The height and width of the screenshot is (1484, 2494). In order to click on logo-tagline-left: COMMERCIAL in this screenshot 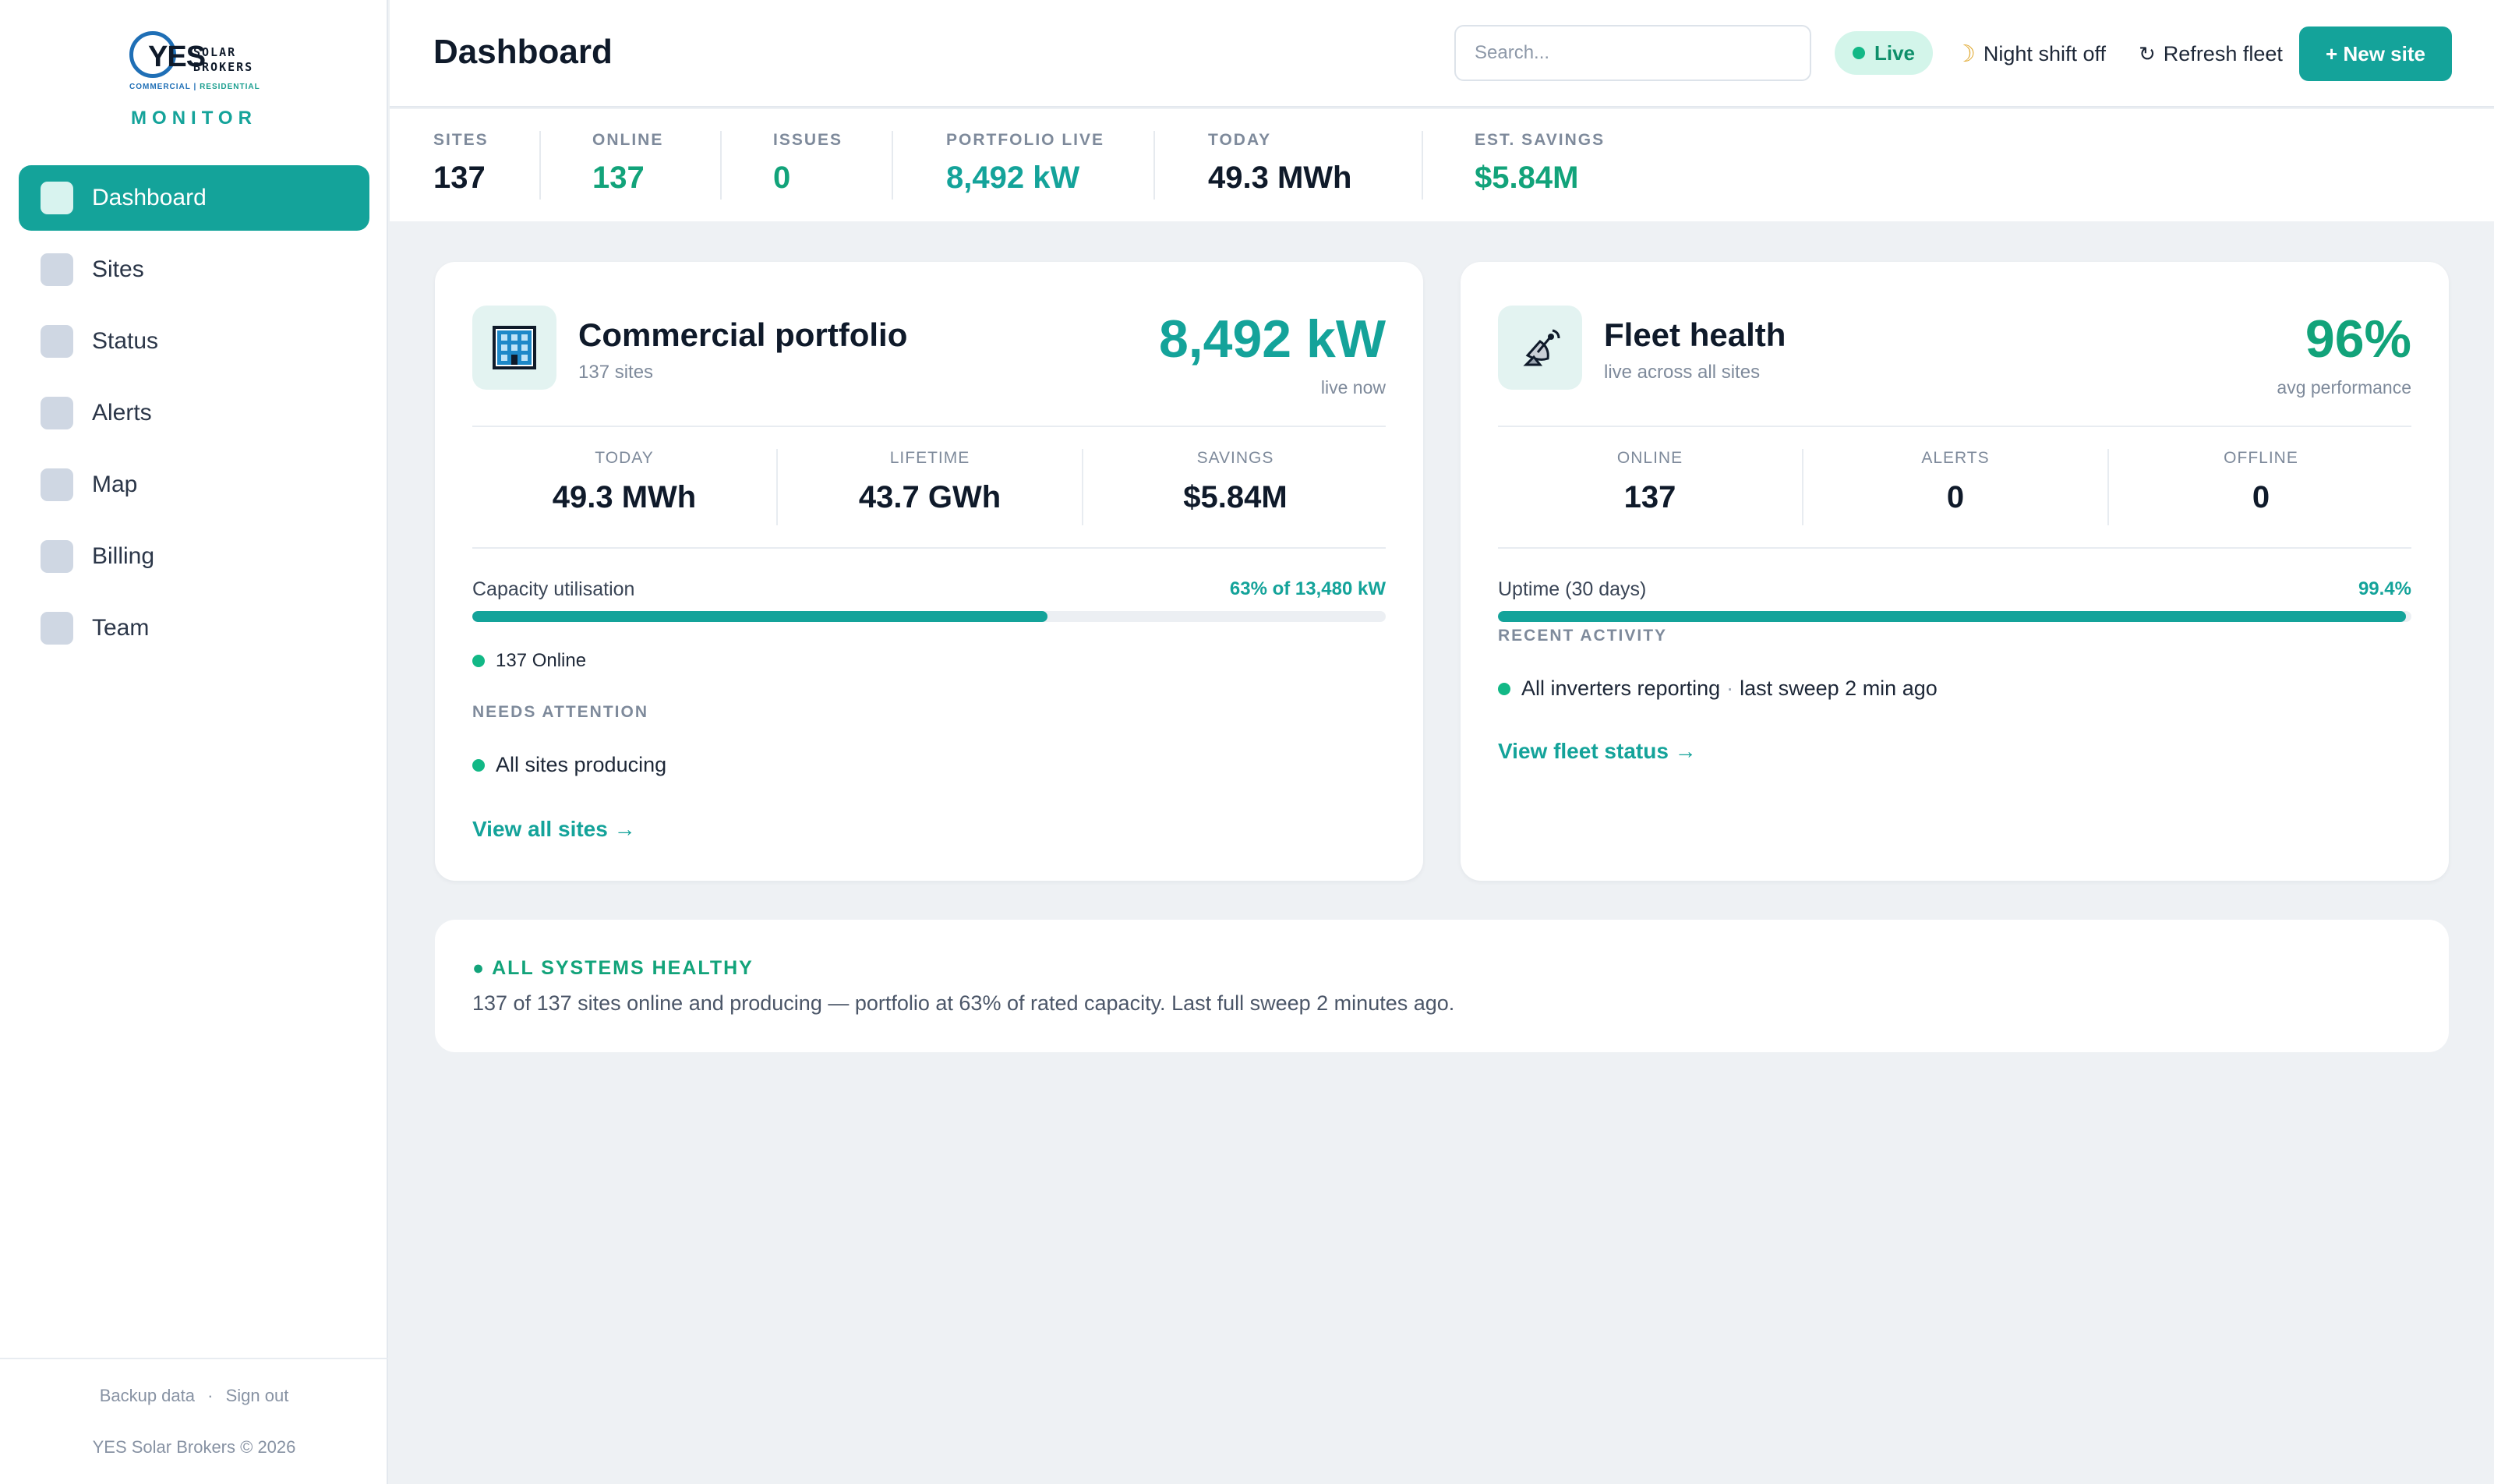, I will do `click(160, 87)`.